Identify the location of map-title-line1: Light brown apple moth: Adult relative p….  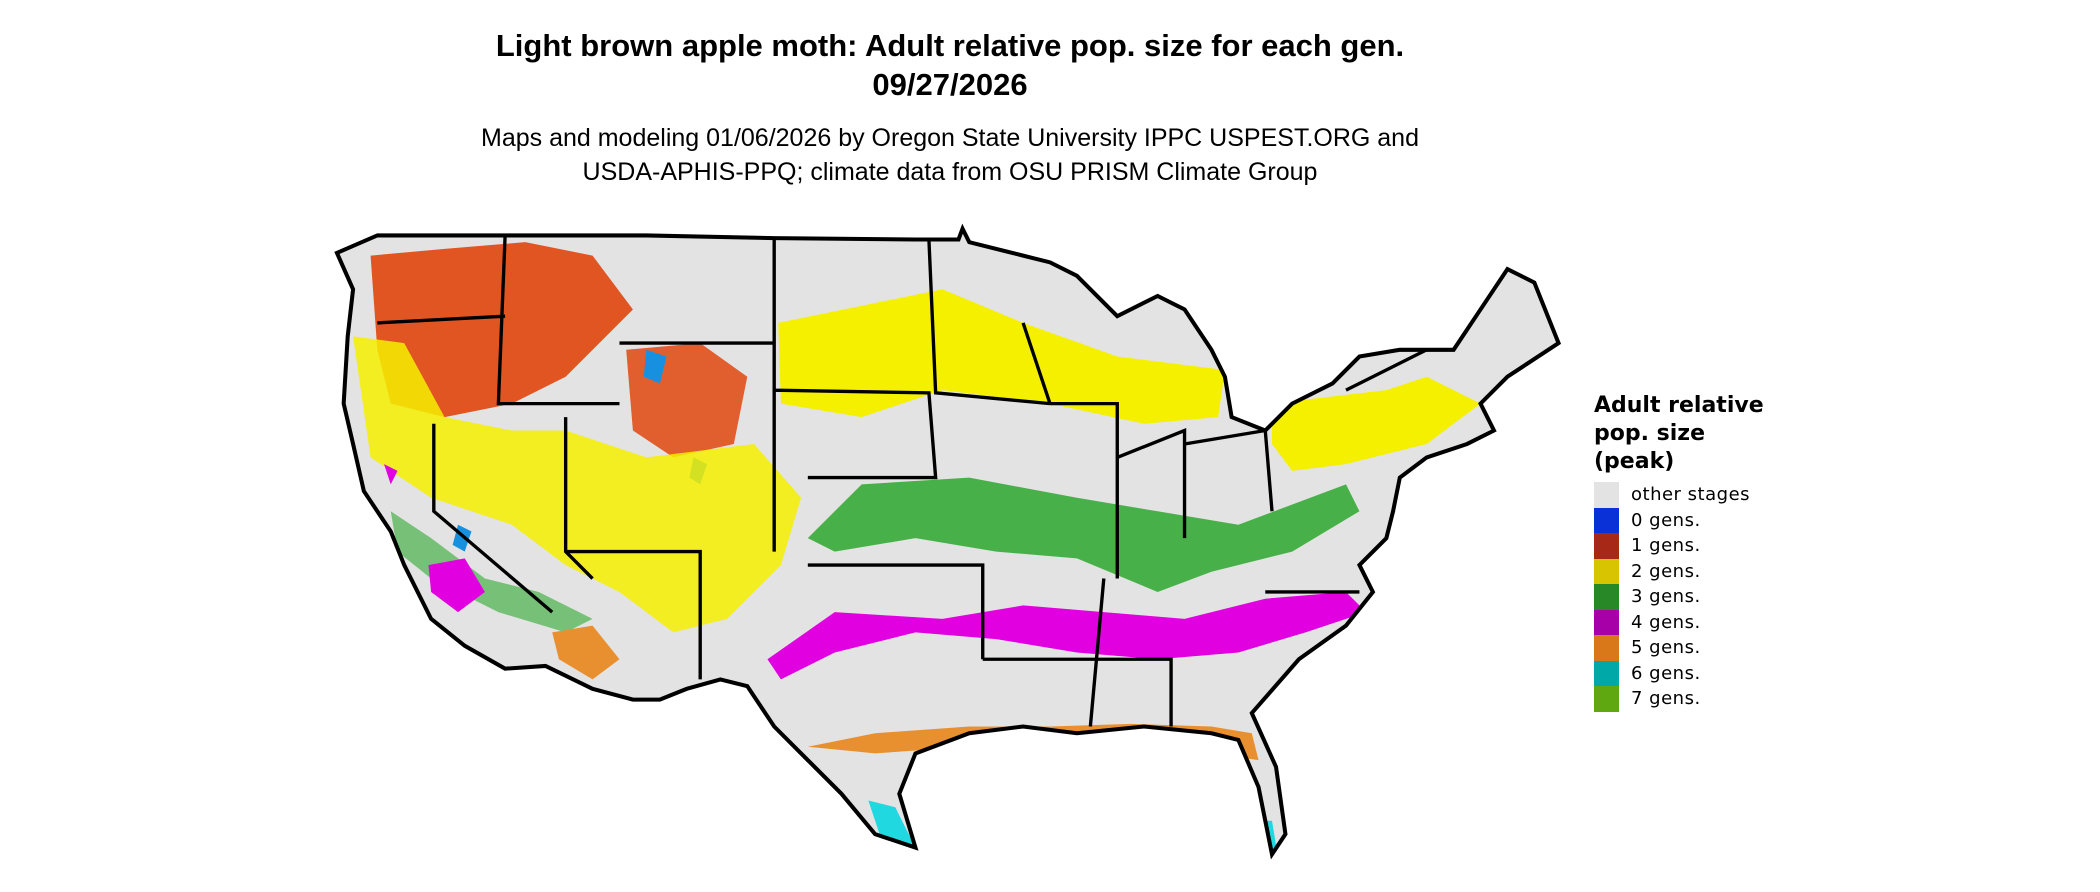
(950, 45).